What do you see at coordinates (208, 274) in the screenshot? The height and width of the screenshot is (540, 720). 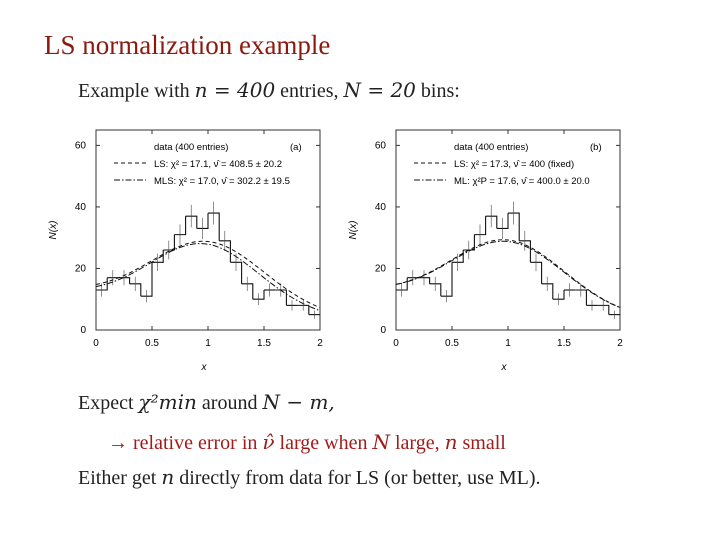 I see `fit-curve-ls` at bounding box center [208, 274].